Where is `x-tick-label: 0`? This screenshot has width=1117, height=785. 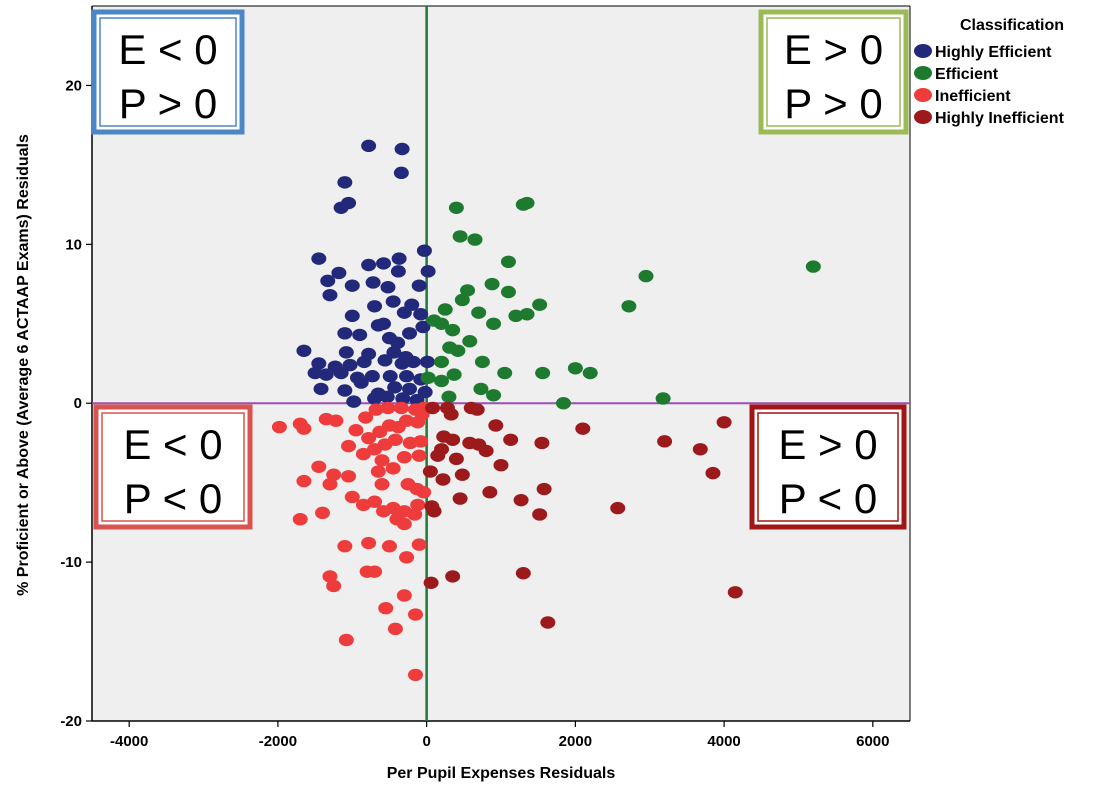 x-tick-label: 0 is located at coordinates (426, 741).